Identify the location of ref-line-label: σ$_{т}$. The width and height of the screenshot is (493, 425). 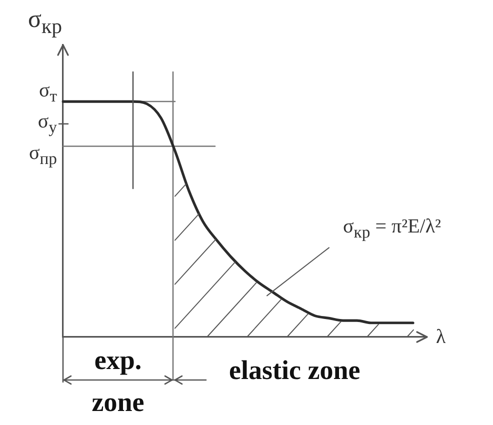
(47, 91).